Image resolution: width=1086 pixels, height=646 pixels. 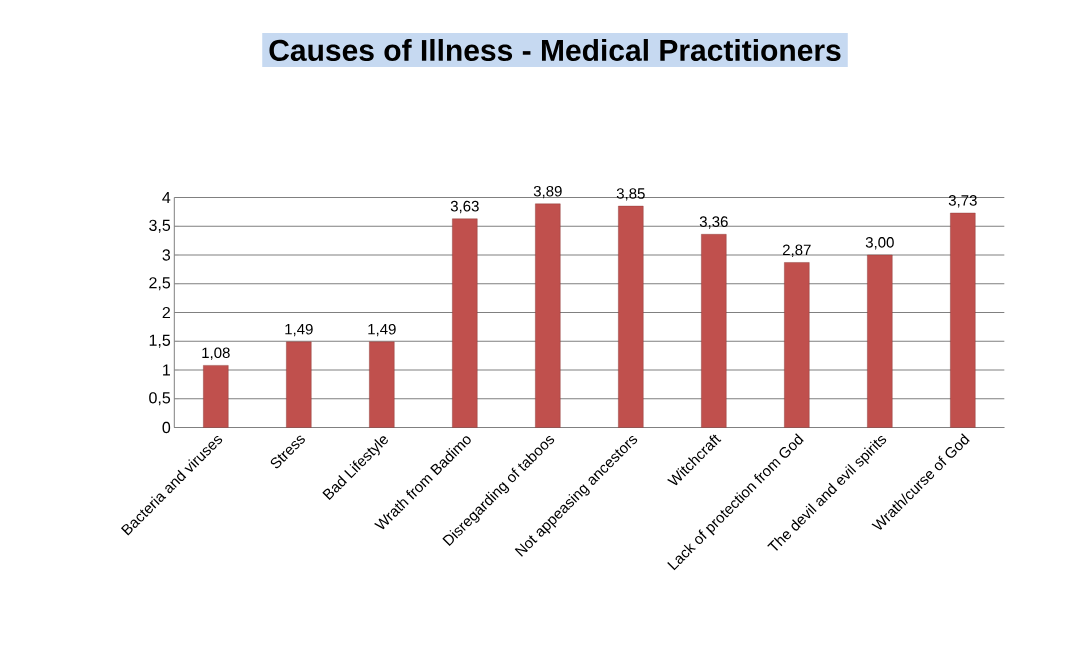 What do you see at coordinates (555, 50) in the screenshot?
I see `chart-title: Causes of Illness - Medical Practitioners` at bounding box center [555, 50].